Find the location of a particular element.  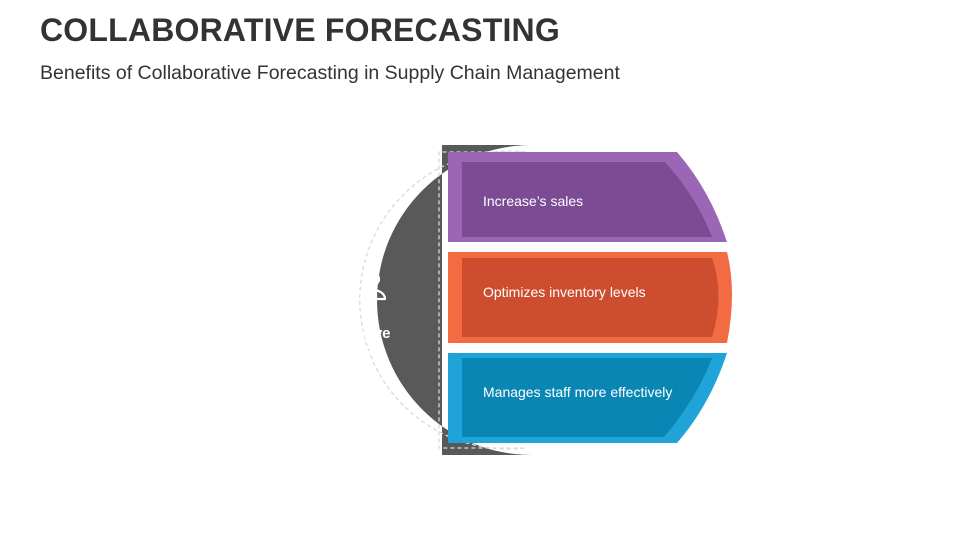

benefit-band-inventory: Optimizes inventory levels is located at coordinates (590, 297).